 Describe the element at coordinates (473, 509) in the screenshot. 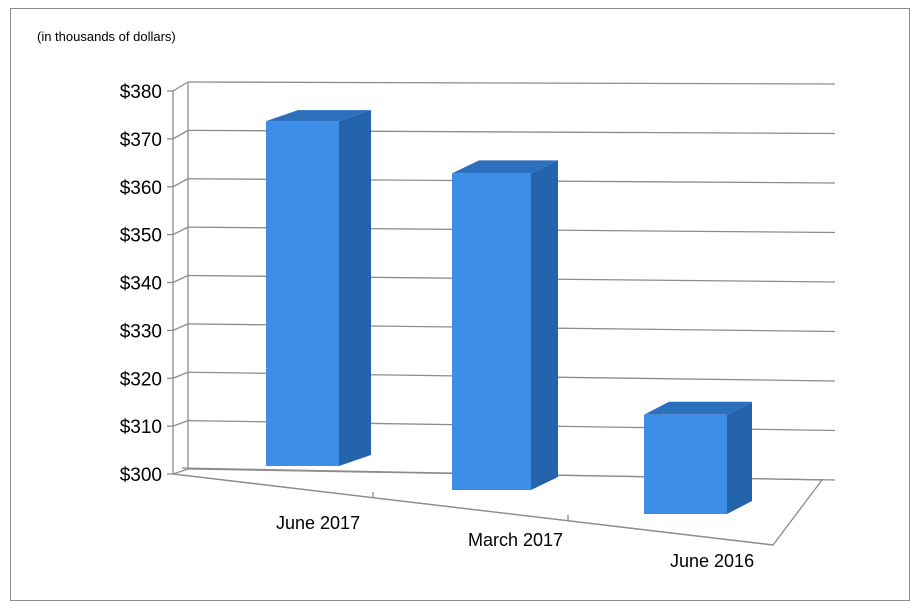

I see `x-axis-line` at that location.